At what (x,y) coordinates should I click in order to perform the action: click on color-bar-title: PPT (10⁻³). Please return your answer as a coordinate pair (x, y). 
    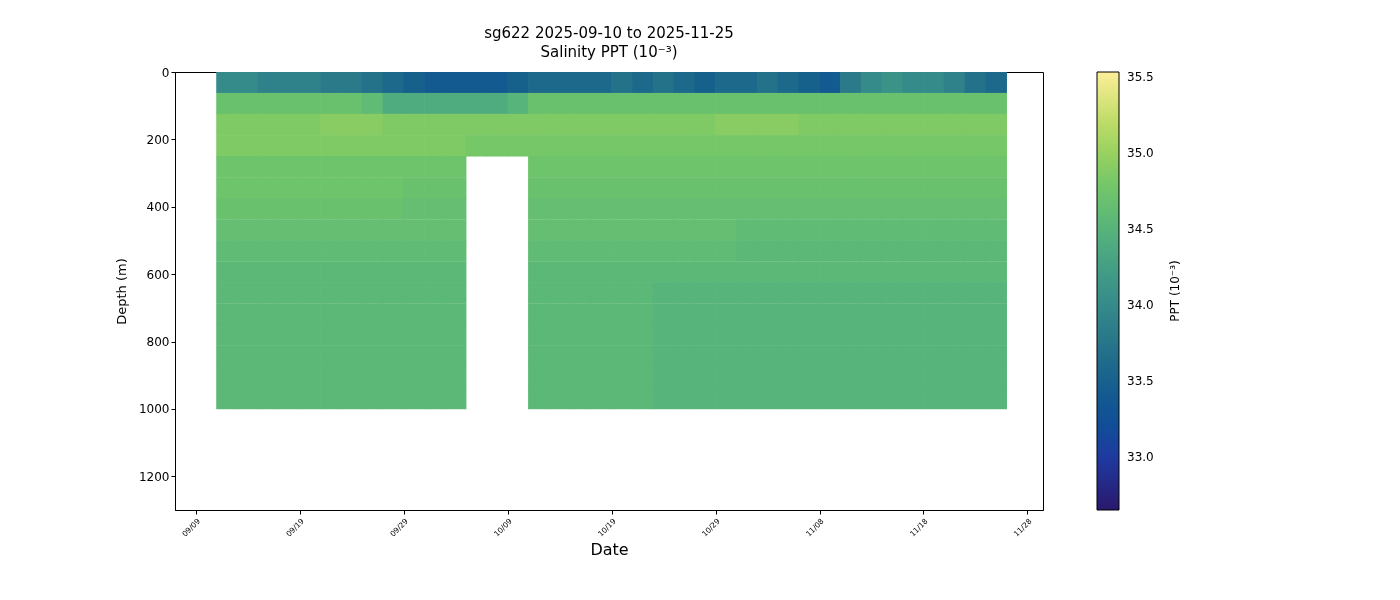
    Looking at the image, I should click on (1175, 291).